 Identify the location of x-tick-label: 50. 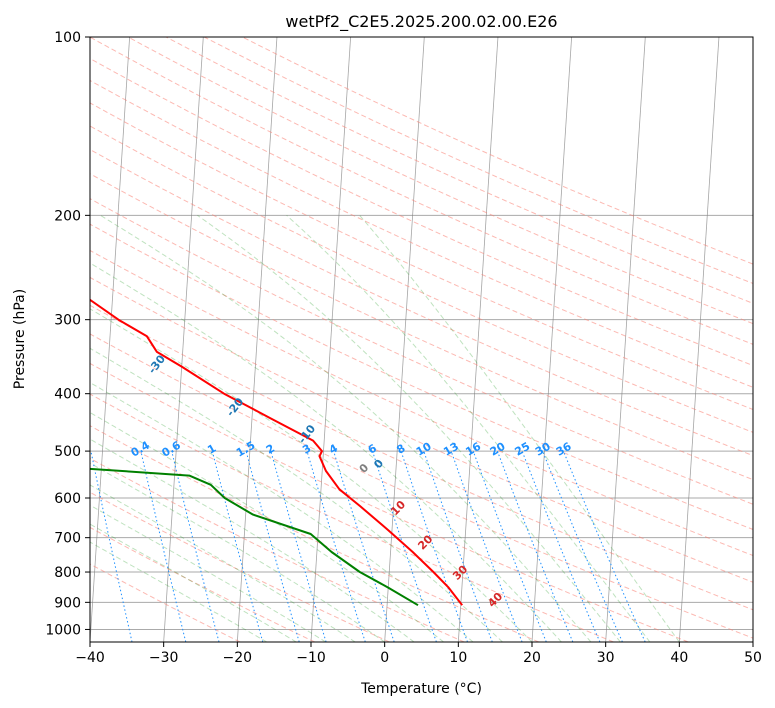
(753, 658).